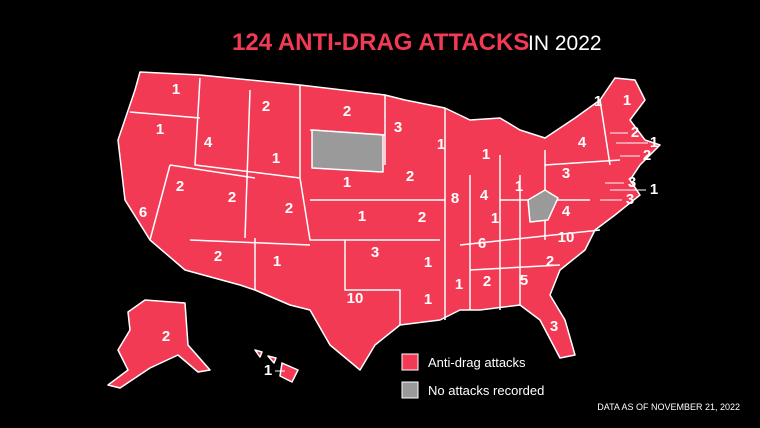 Image resolution: width=760 pixels, height=428 pixels. What do you see at coordinates (524, 280) in the screenshot?
I see `state-count: 5` at bounding box center [524, 280].